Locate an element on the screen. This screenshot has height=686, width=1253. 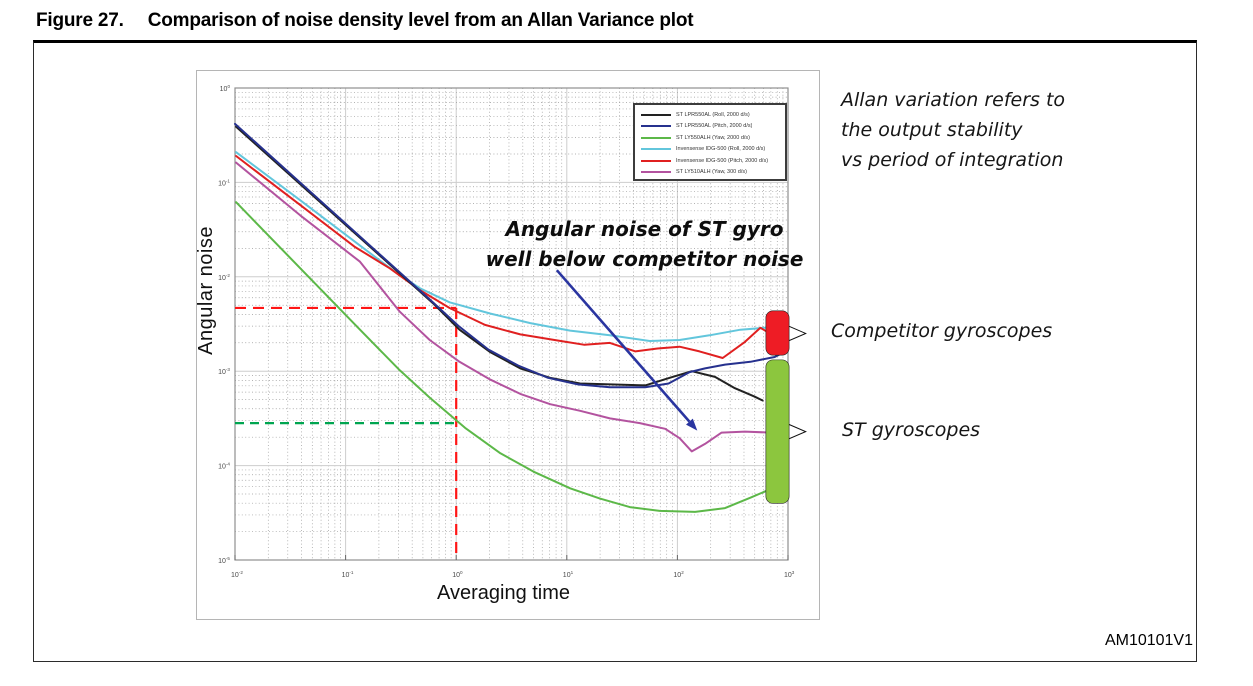
annotation-note-line1: Angular noise of ST gyro is located at coordinates (644, 229).